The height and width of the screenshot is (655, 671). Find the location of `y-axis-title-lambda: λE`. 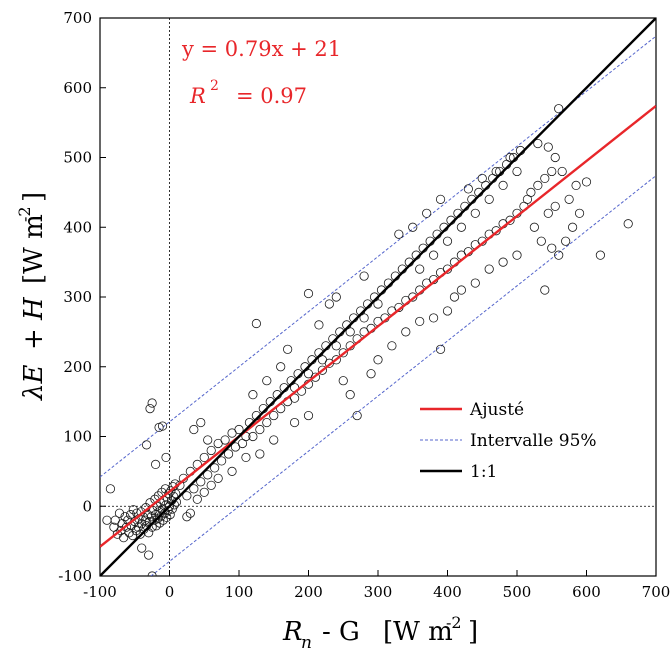

y-axis-title-lambda: λE is located at coordinates (34, 383).